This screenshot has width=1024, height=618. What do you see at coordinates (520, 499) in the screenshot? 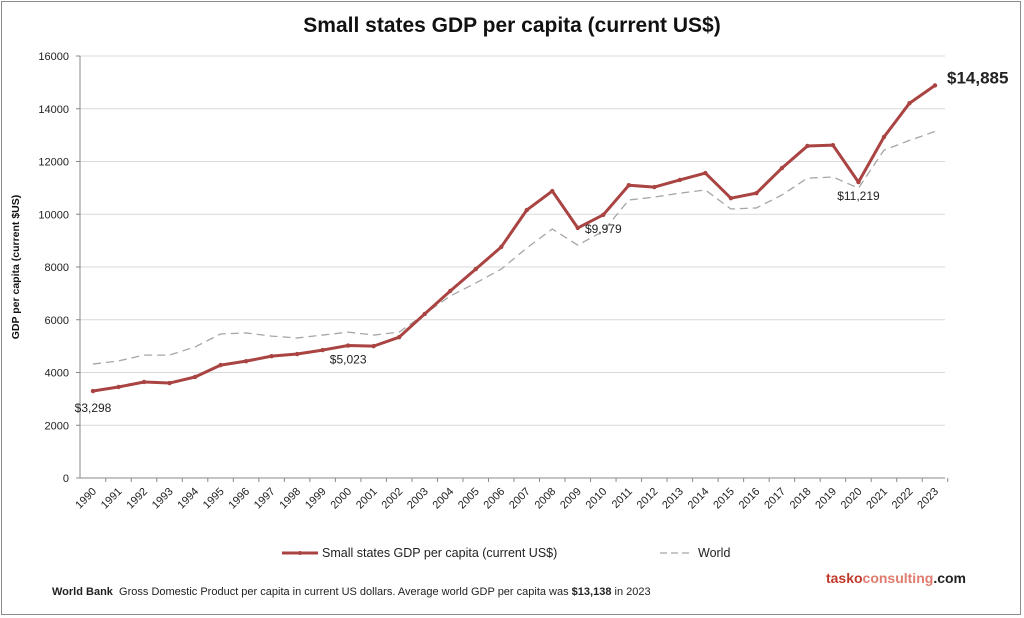
I see `x-tick-label: 2007` at bounding box center [520, 499].